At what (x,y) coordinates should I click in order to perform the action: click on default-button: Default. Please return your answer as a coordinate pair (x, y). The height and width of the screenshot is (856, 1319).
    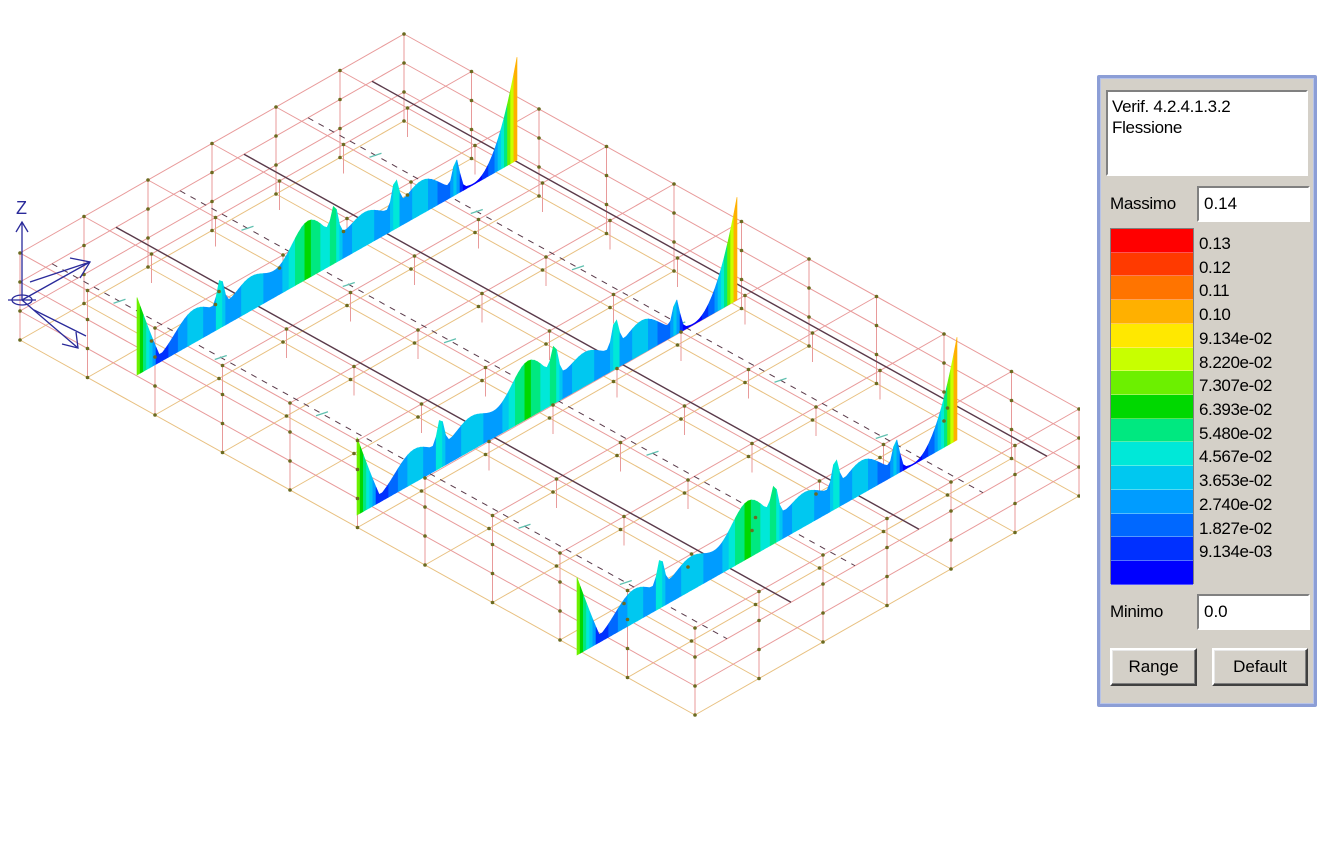
    Looking at the image, I should click on (1260, 667).